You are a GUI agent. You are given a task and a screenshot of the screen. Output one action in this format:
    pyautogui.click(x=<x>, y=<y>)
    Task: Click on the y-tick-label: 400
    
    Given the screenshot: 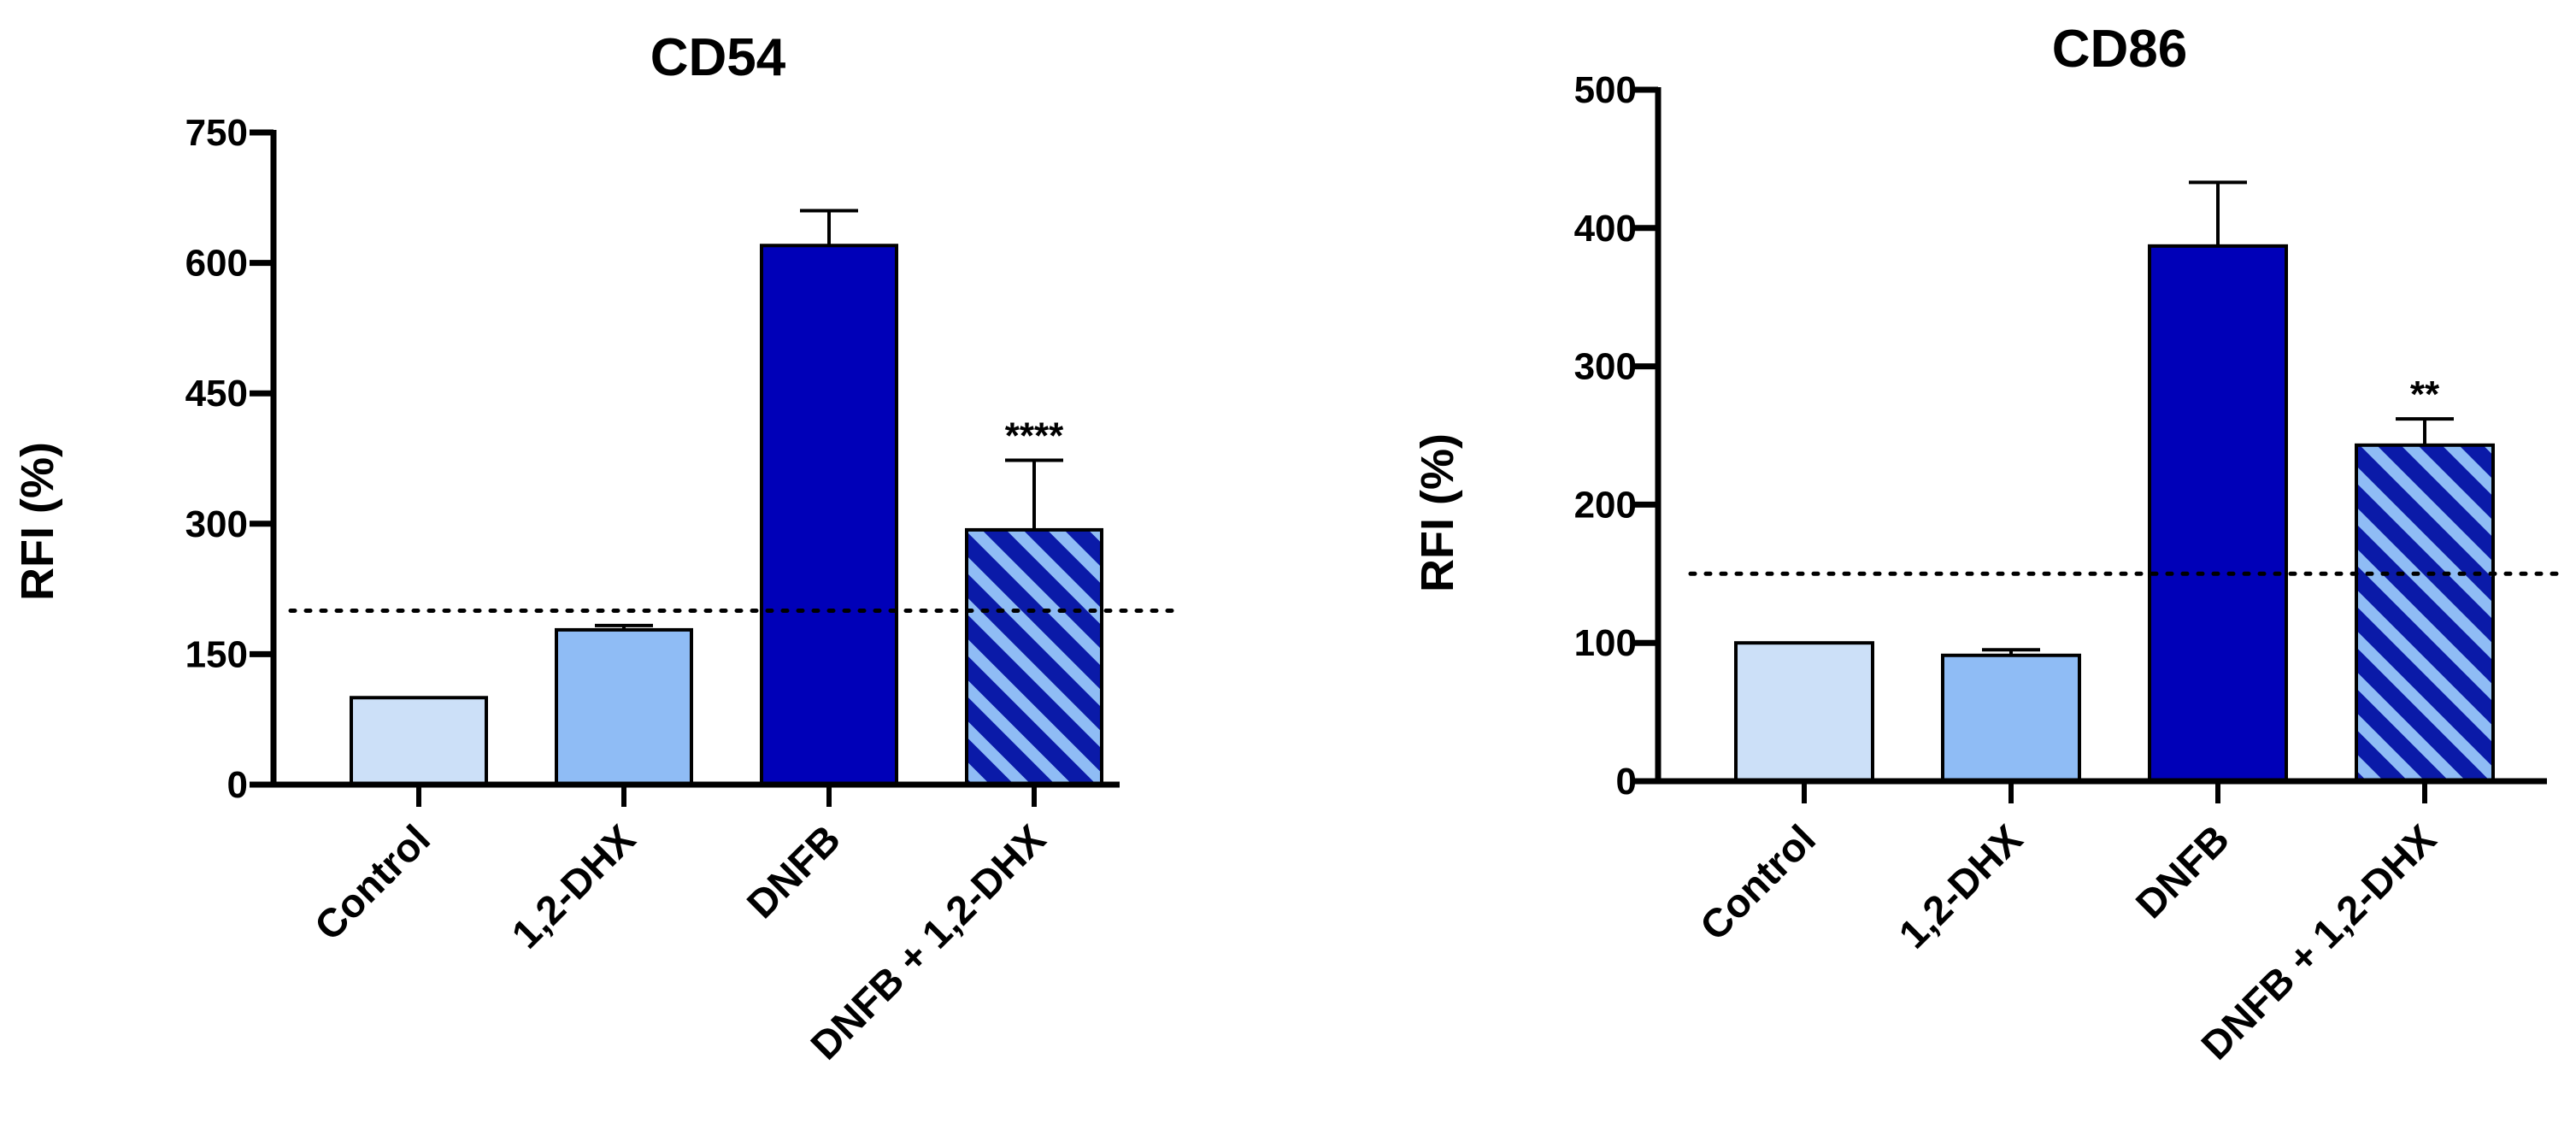 What is the action you would take?
    pyautogui.click(x=1605, y=229)
    